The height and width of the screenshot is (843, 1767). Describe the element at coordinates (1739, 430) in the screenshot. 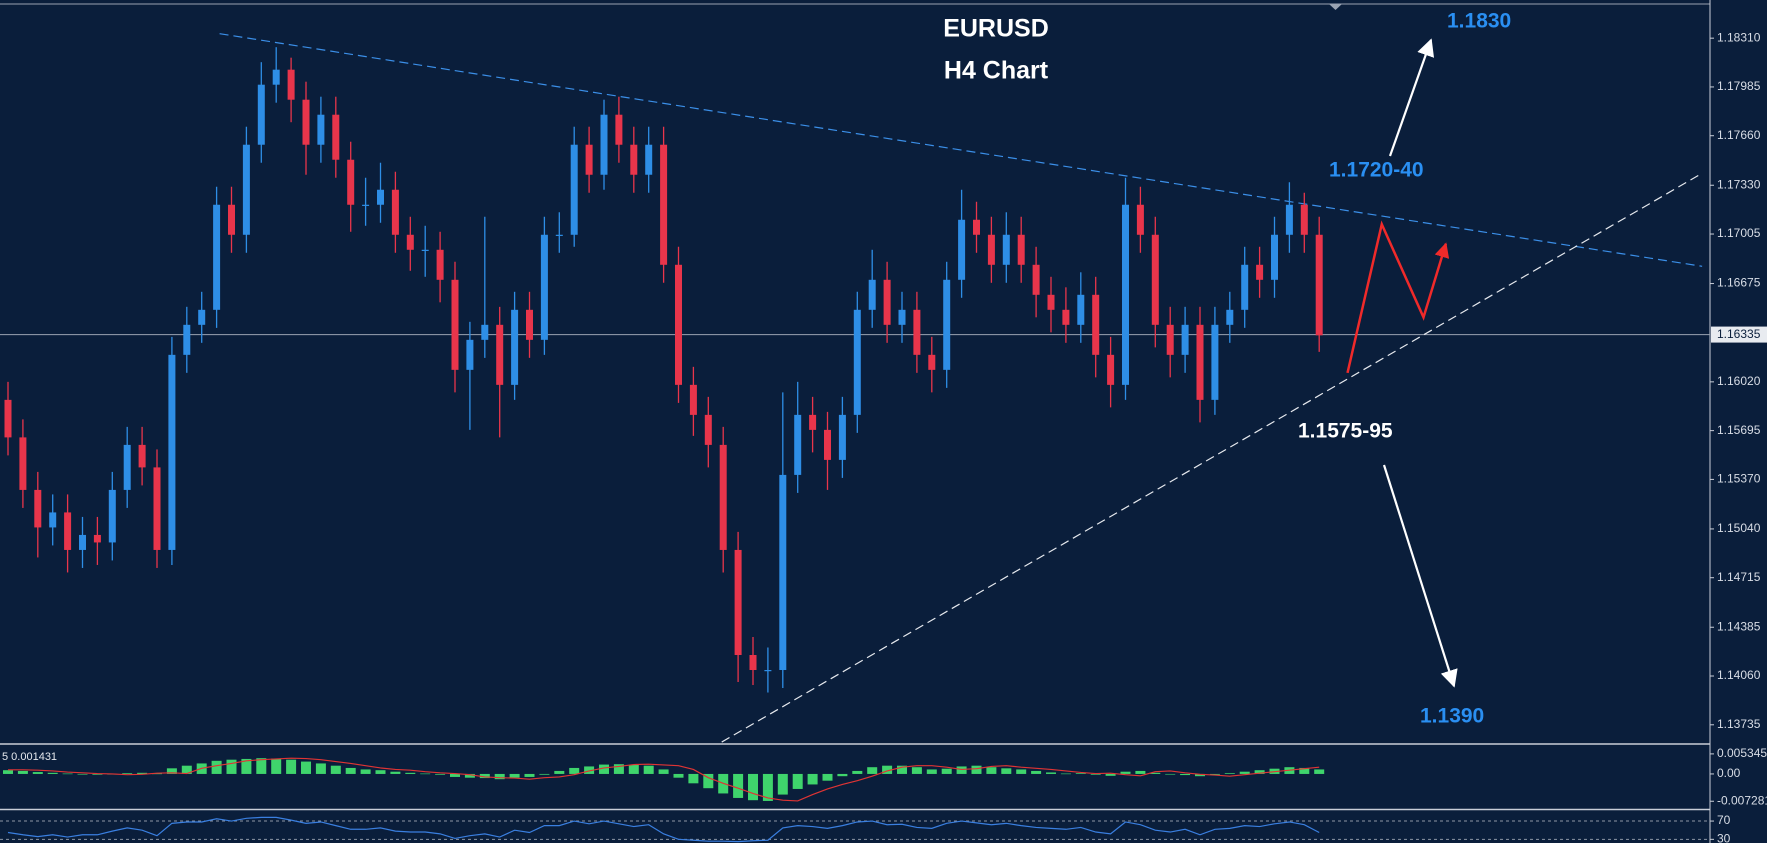

I see `y-tick-label: 1.15695` at that location.